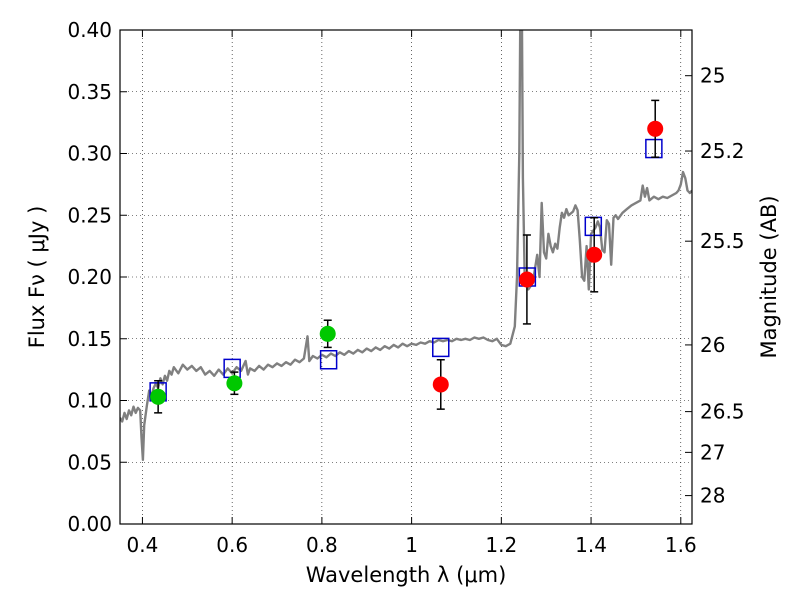 This screenshot has height=600, width=800. What do you see at coordinates (37, 277) in the screenshot?
I see `y-axis-label: Flux Fν ( μJy )` at bounding box center [37, 277].